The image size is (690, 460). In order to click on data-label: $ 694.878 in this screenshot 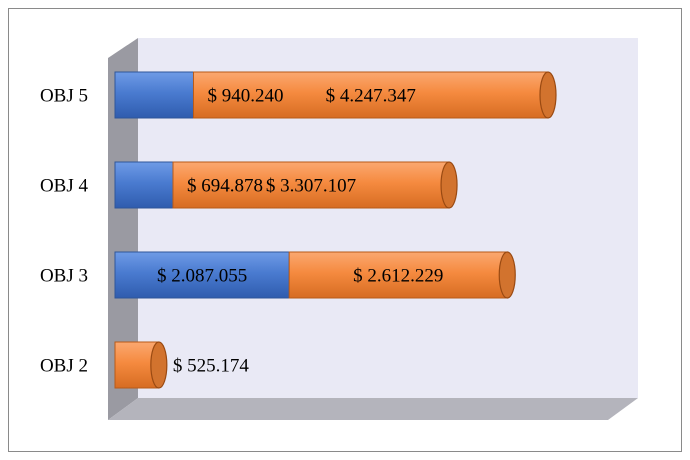, I will do `click(225, 185)`.